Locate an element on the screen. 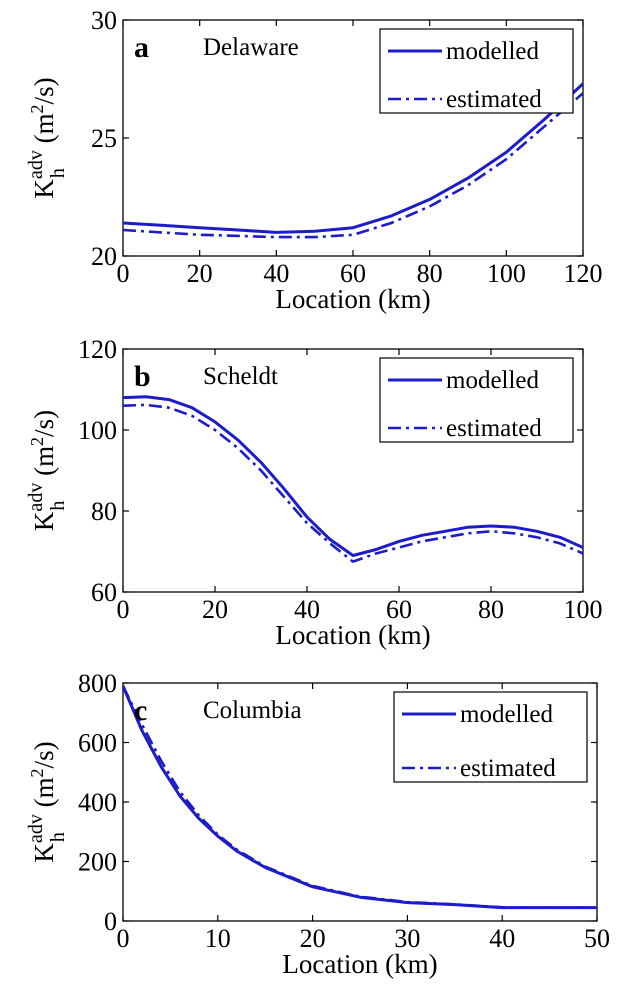 The height and width of the screenshot is (1000, 621). y-tick-label: 400 is located at coordinates (97, 802).